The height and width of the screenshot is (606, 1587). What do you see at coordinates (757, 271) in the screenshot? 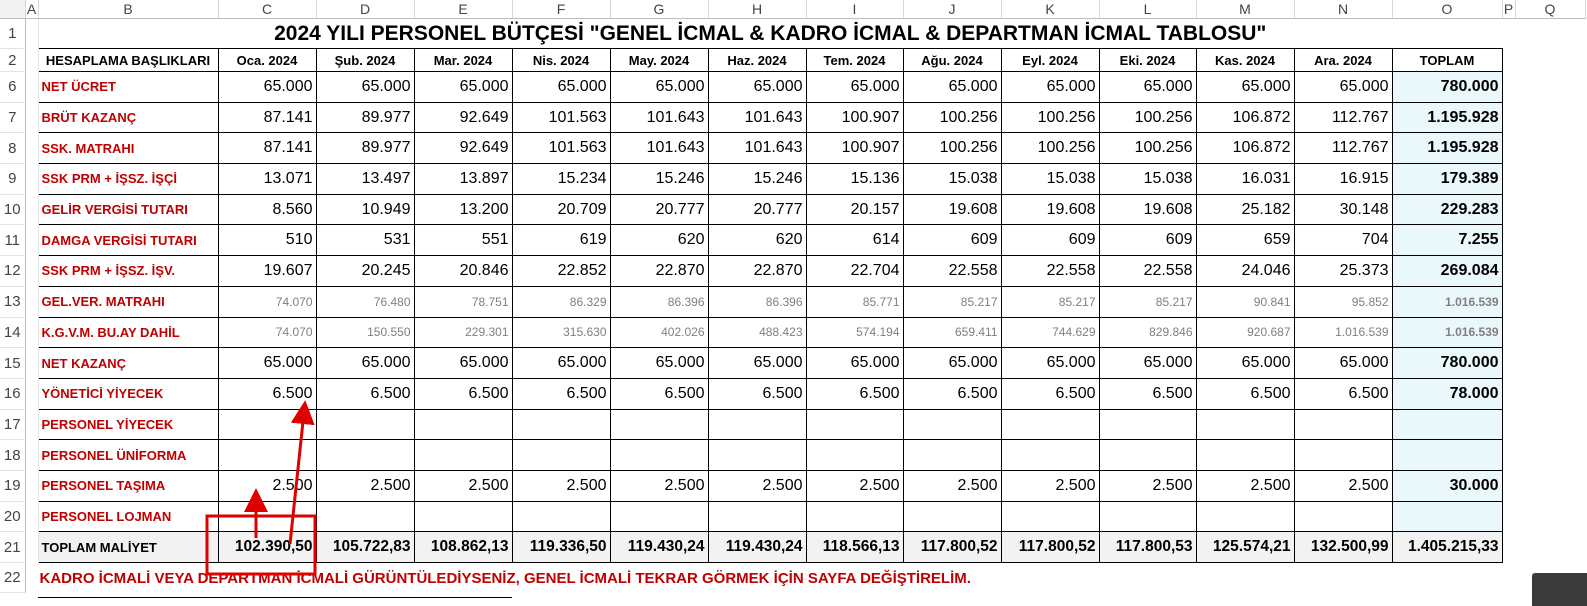
I see `data-cell: 22.870` at bounding box center [757, 271].